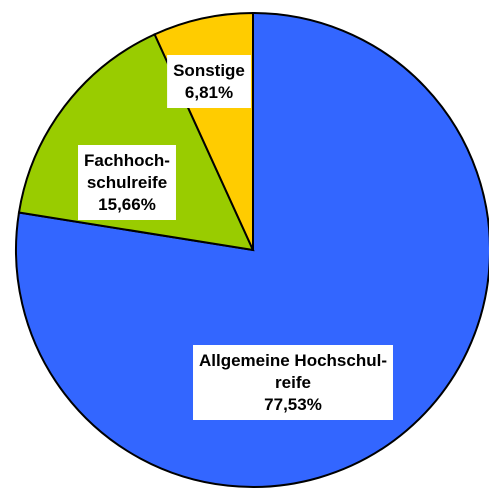  Describe the element at coordinates (127, 204) in the screenshot. I see `value-label: 15,66%` at that location.